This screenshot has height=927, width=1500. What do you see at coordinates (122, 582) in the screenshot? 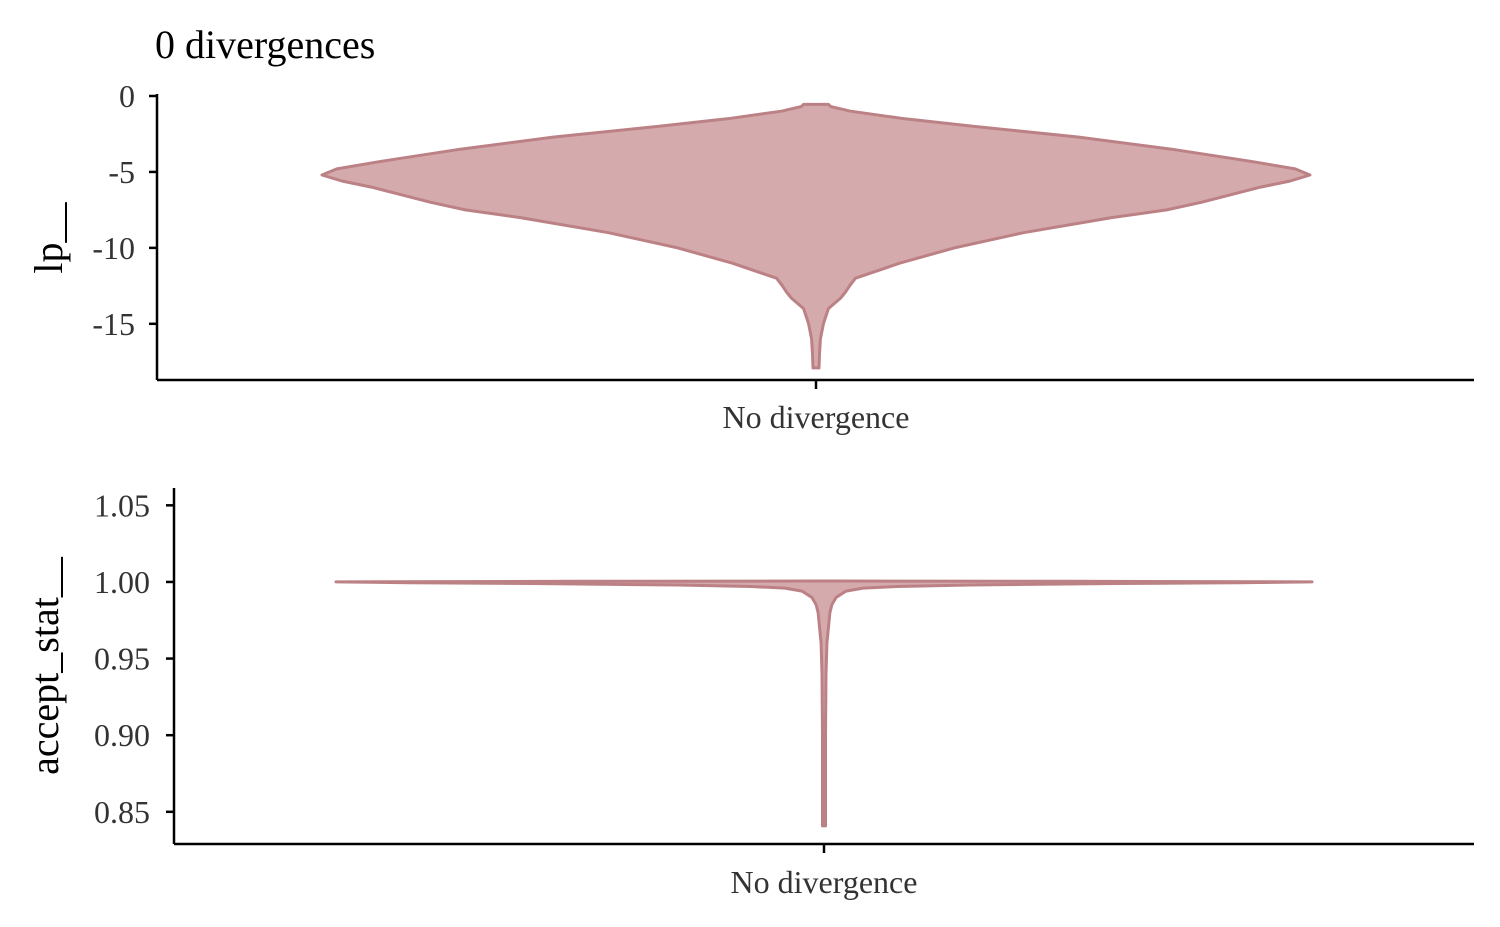
I see `y-tick-label: 1.00` at bounding box center [122, 582].